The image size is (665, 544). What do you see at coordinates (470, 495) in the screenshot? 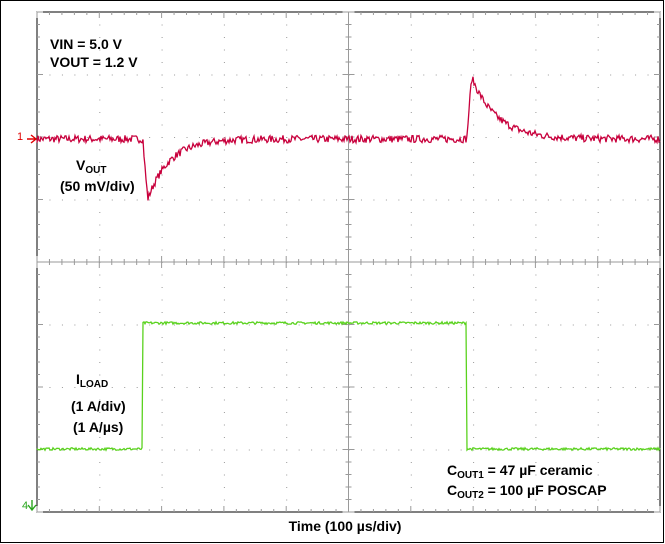
I see `cout2-sub: OUT2` at bounding box center [470, 495].